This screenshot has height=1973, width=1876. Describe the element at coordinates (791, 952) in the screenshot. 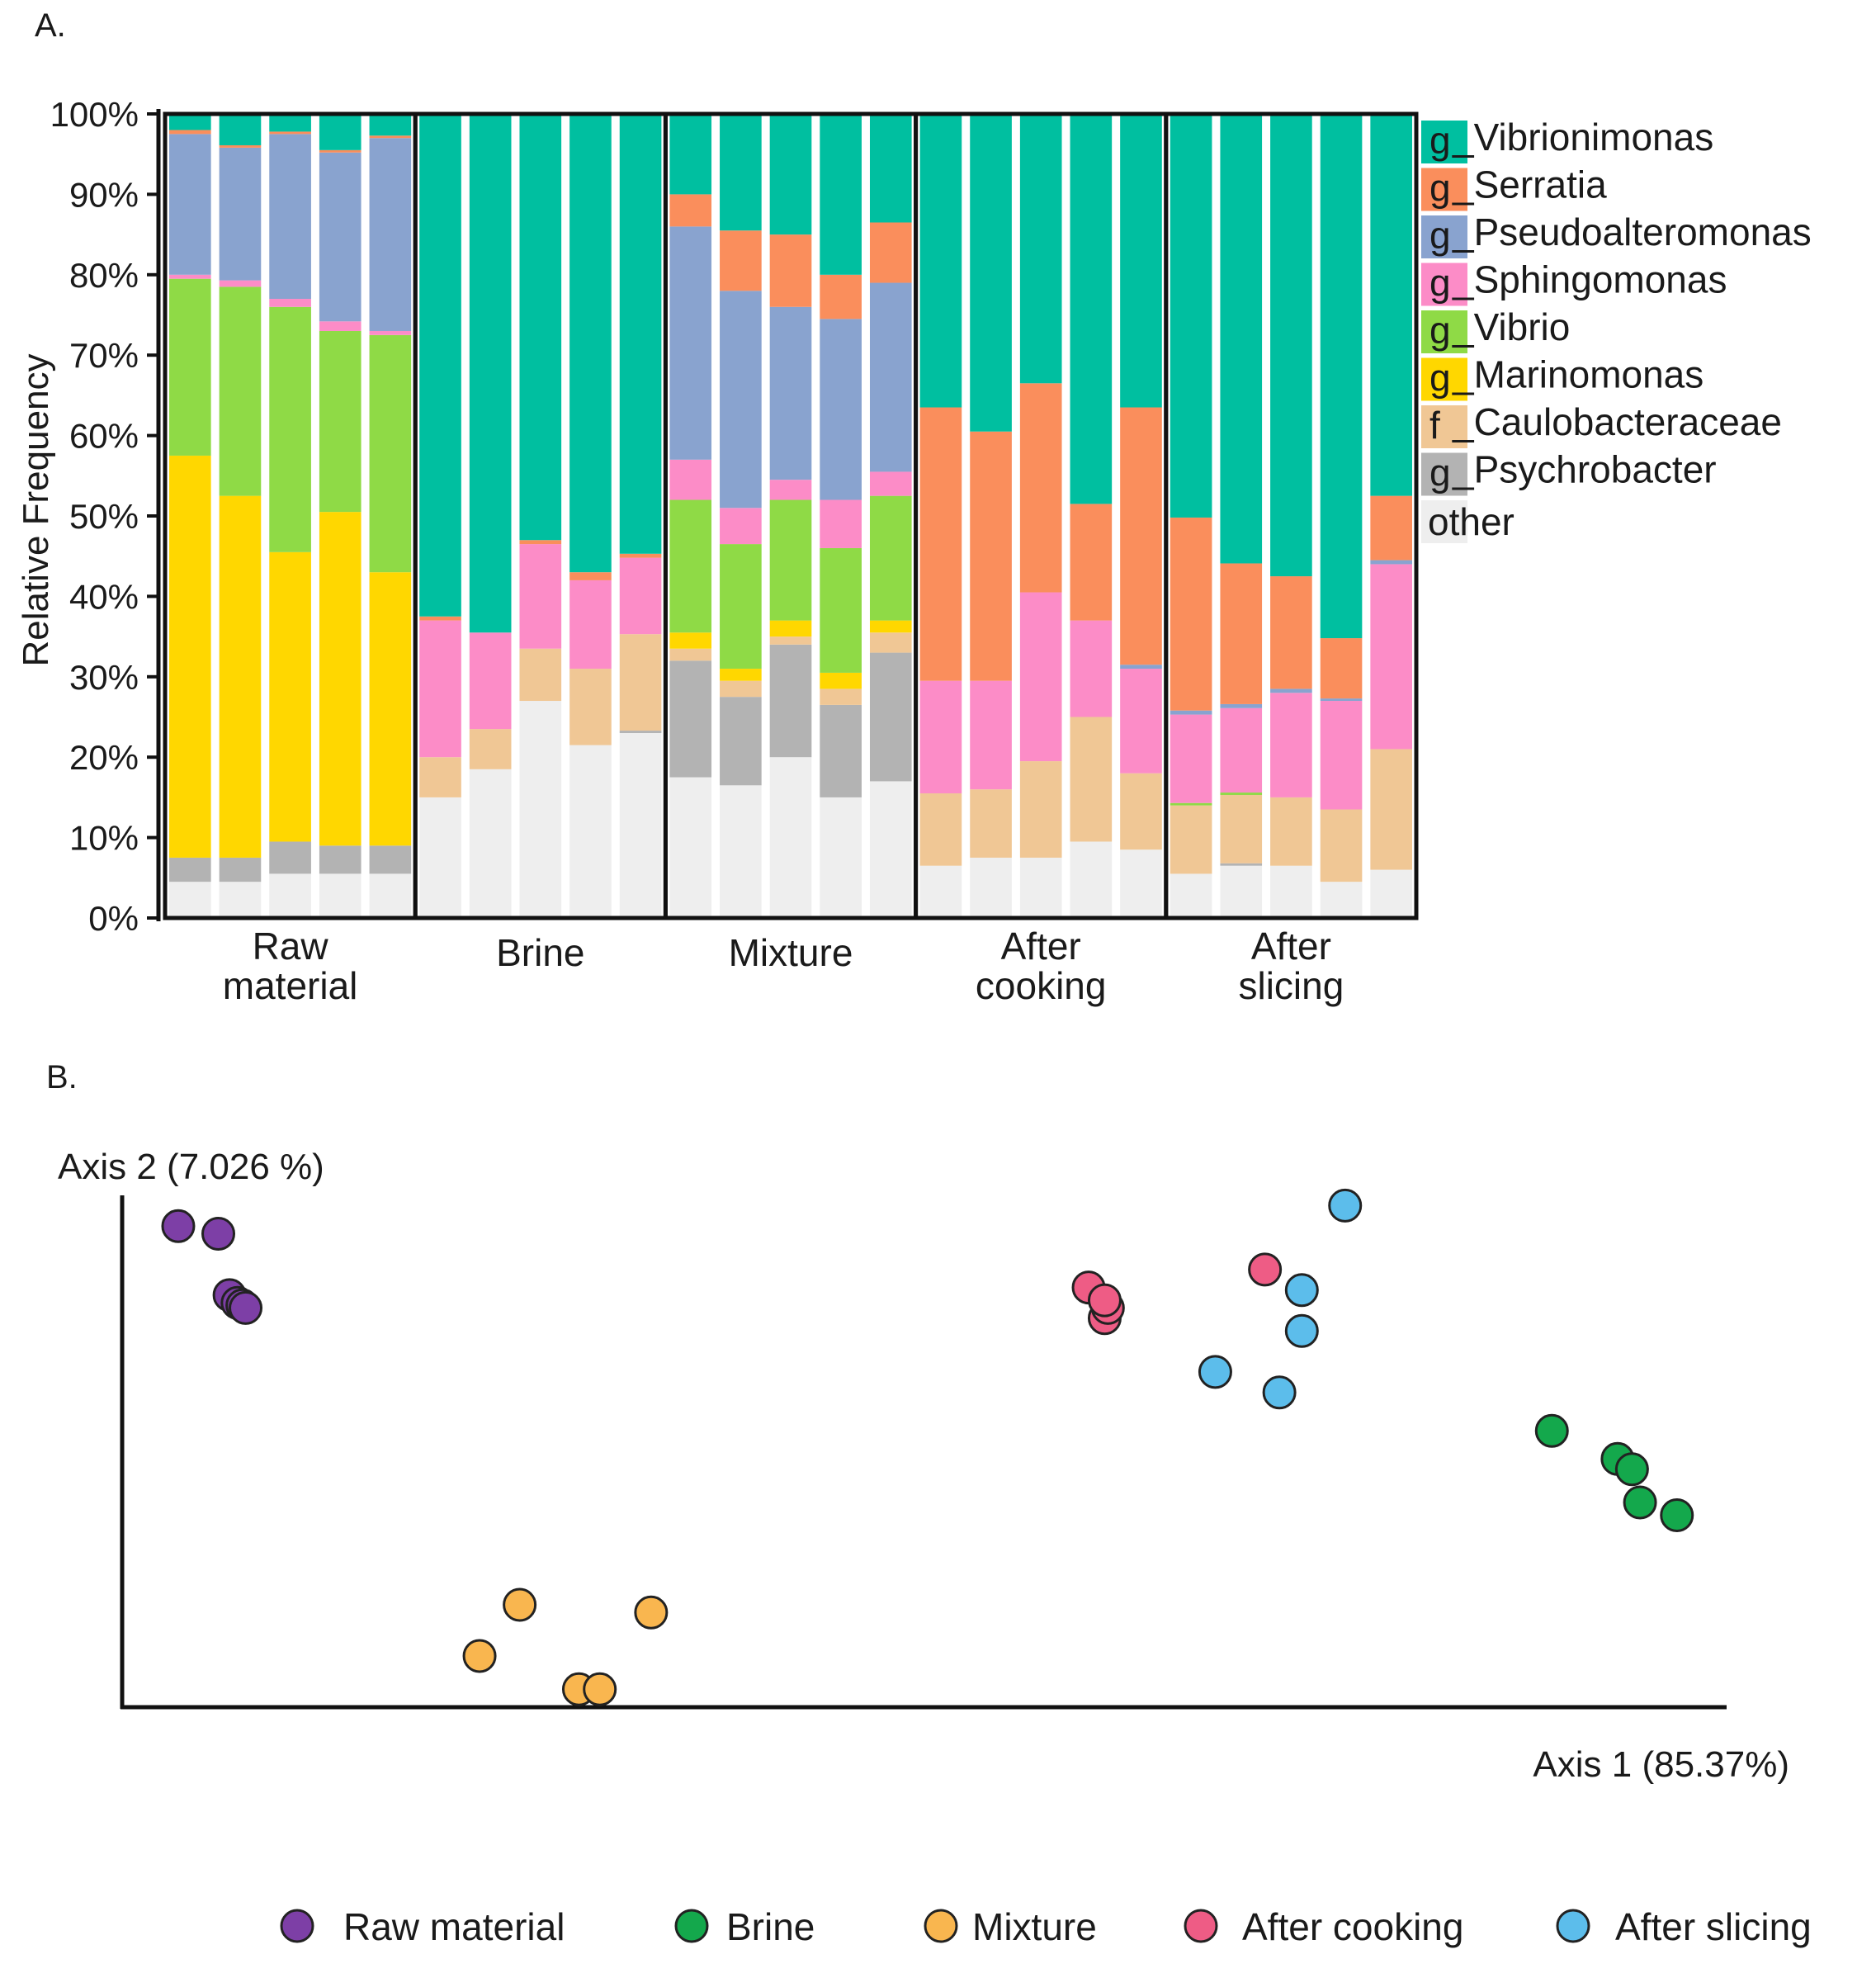

I see `group-label: Mixture` at that location.